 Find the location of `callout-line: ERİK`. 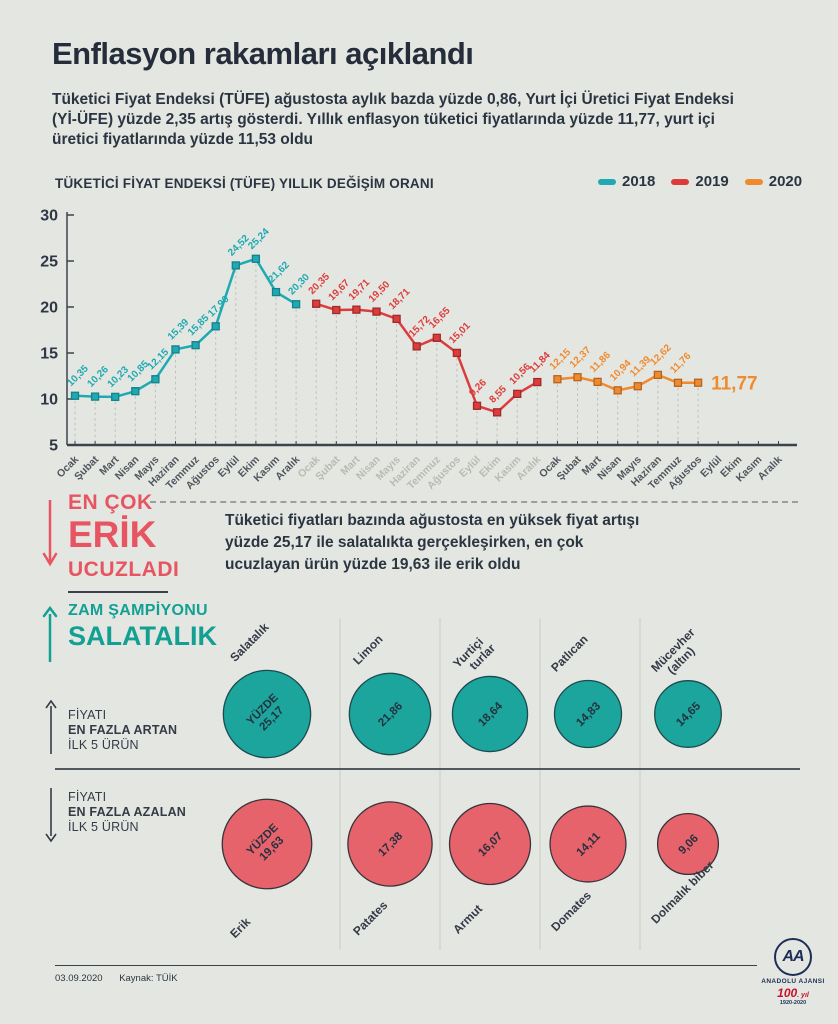

callout-line: ERİK is located at coordinates (112, 534).